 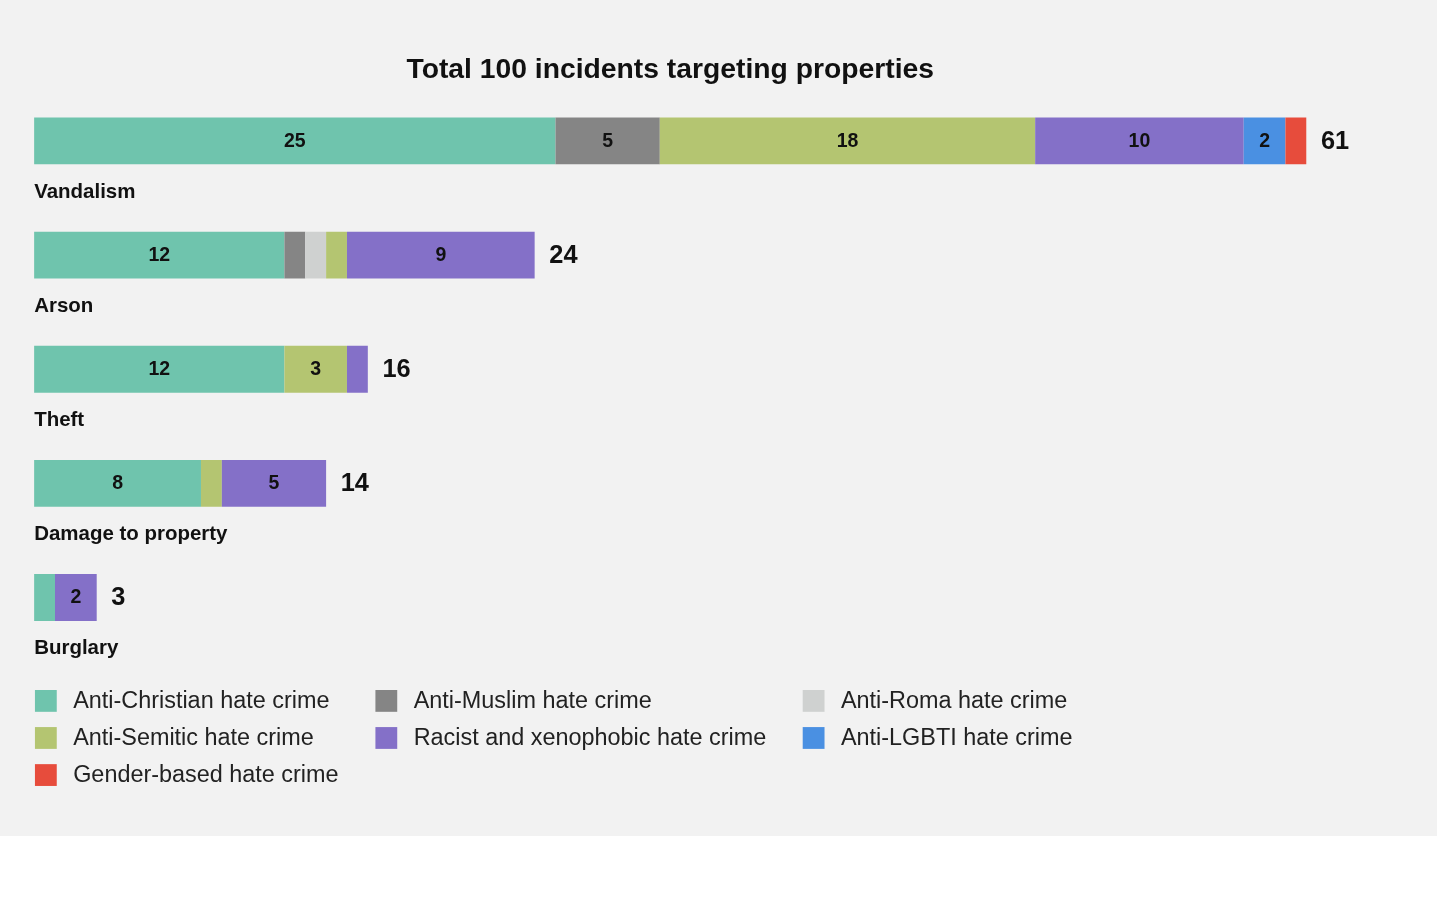 I want to click on data-label: 8, so click(x=118, y=482).